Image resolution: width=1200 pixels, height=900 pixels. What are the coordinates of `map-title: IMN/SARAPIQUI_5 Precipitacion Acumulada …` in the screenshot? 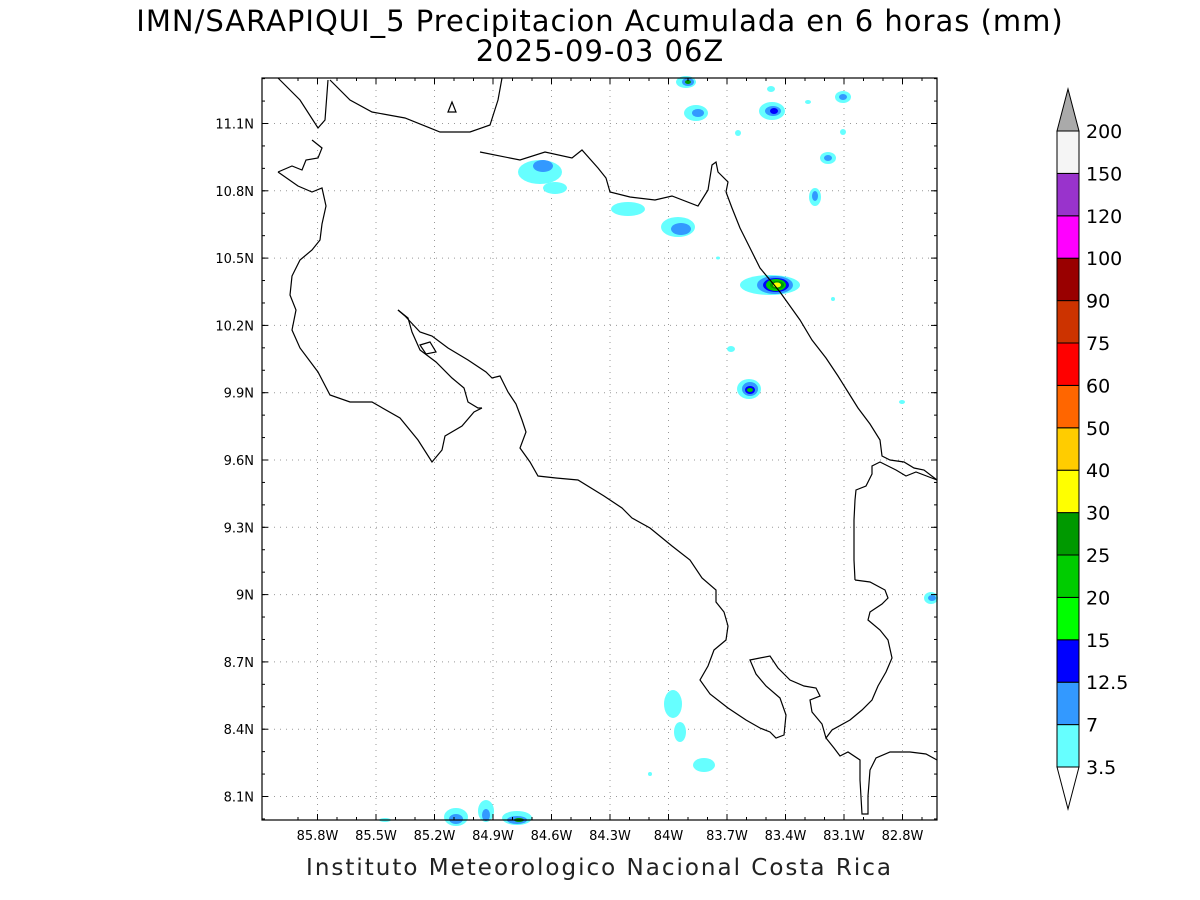 It's located at (600, 21).